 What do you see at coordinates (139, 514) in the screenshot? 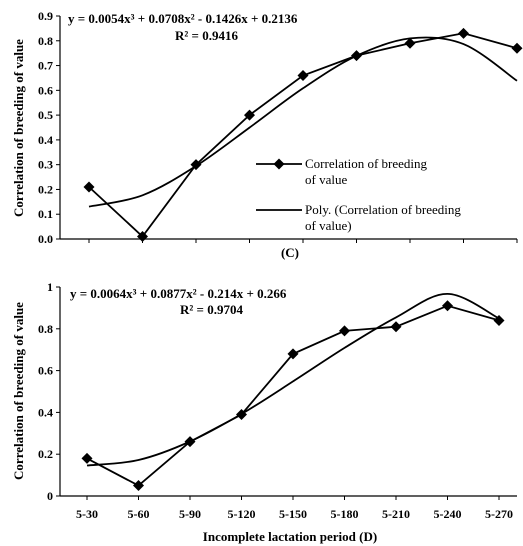
I see `x-tick-label: 5-60` at bounding box center [139, 514].